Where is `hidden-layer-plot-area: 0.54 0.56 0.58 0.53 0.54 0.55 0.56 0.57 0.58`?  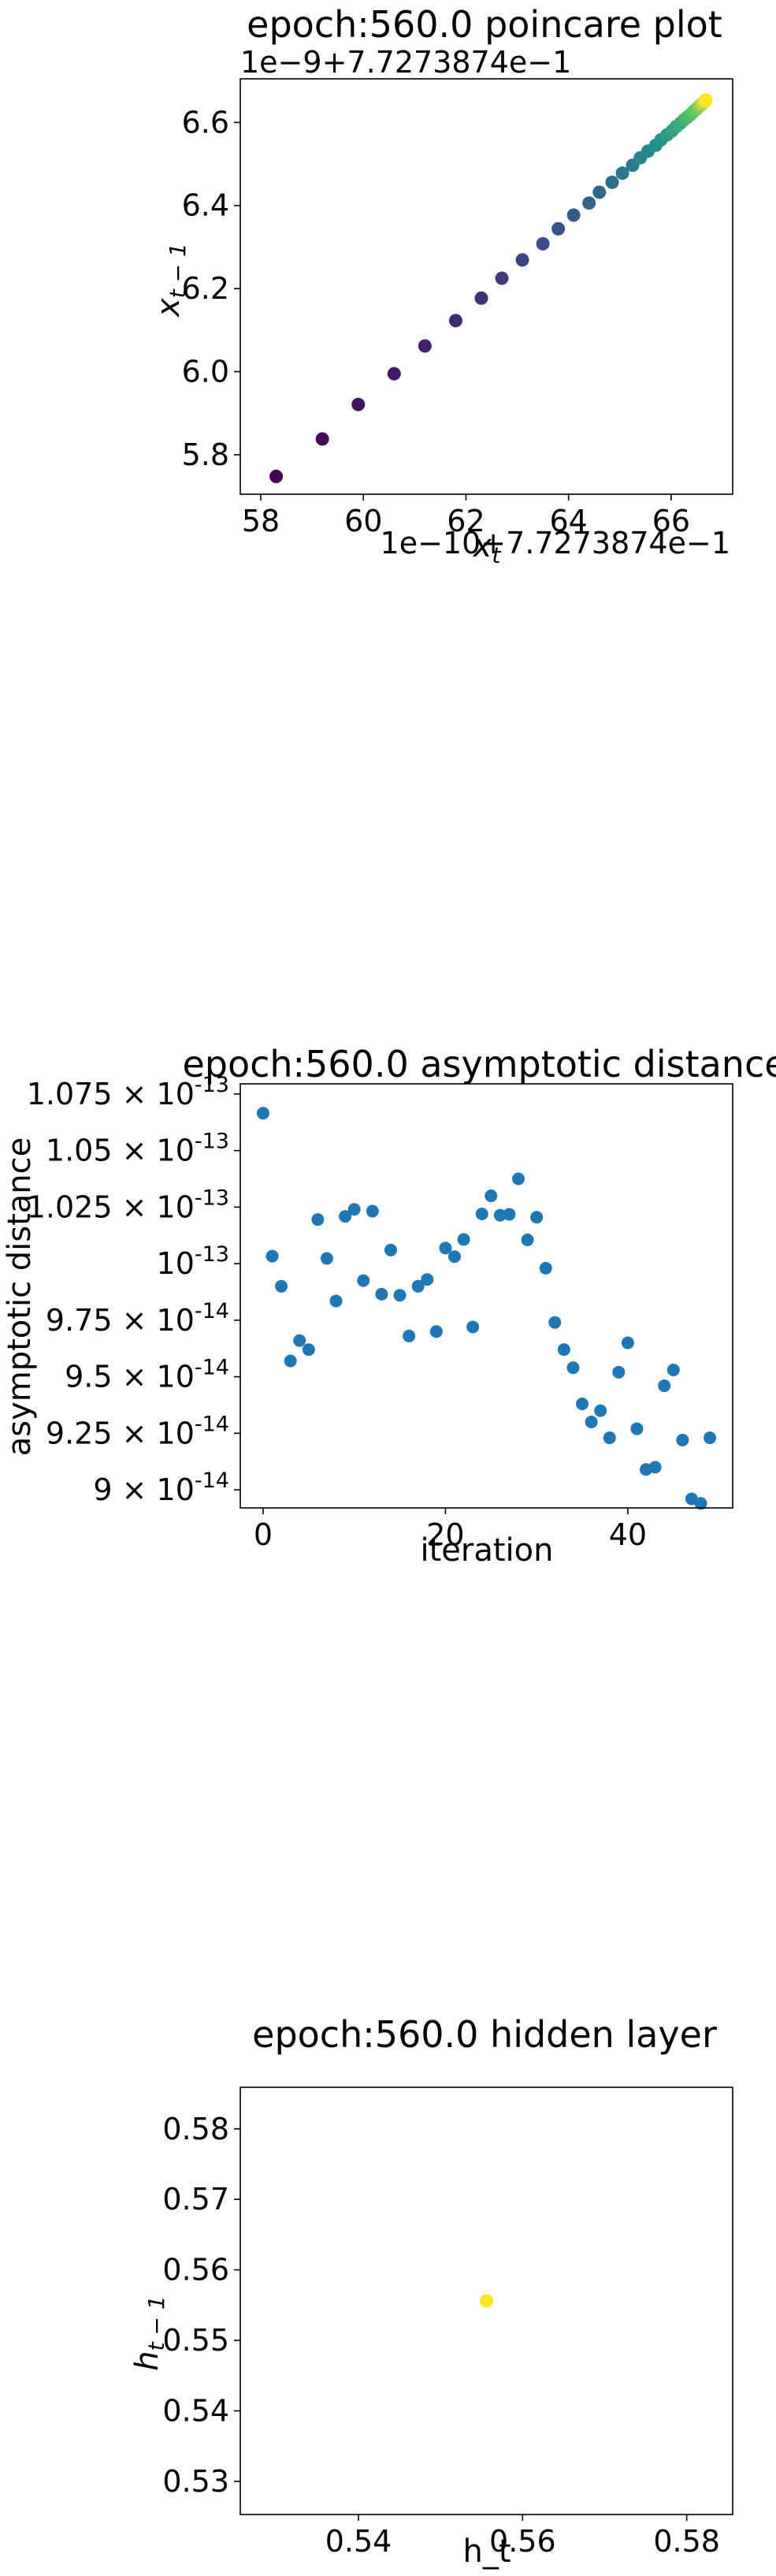
hidden-layer-plot-area: 0.54 0.56 0.58 0.53 0.54 0.55 0.56 0.57 0.58 is located at coordinates (447, 2322).